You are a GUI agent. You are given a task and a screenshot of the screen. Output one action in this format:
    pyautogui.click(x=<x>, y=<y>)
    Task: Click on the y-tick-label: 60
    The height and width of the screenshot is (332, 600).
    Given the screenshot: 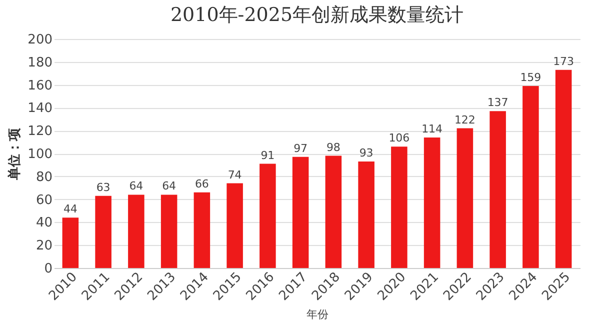 What is the action you would take?
    pyautogui.click(x=44, y=200)
    